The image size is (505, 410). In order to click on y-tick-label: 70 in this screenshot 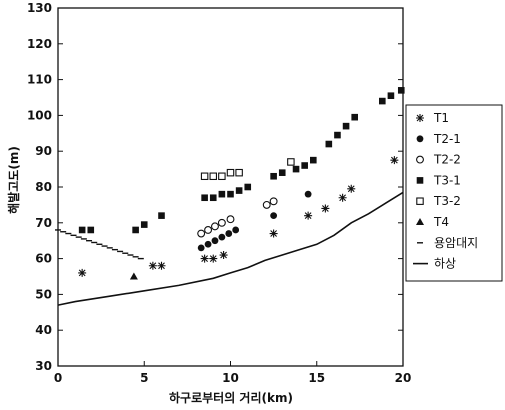, I will do `click(43, 223)`.